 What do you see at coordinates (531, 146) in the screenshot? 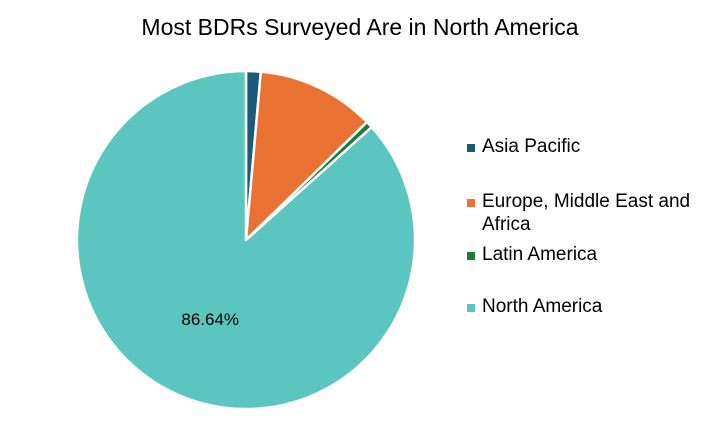
I see `legend-label: Asia Pacific` at bounding box center [531, 146].